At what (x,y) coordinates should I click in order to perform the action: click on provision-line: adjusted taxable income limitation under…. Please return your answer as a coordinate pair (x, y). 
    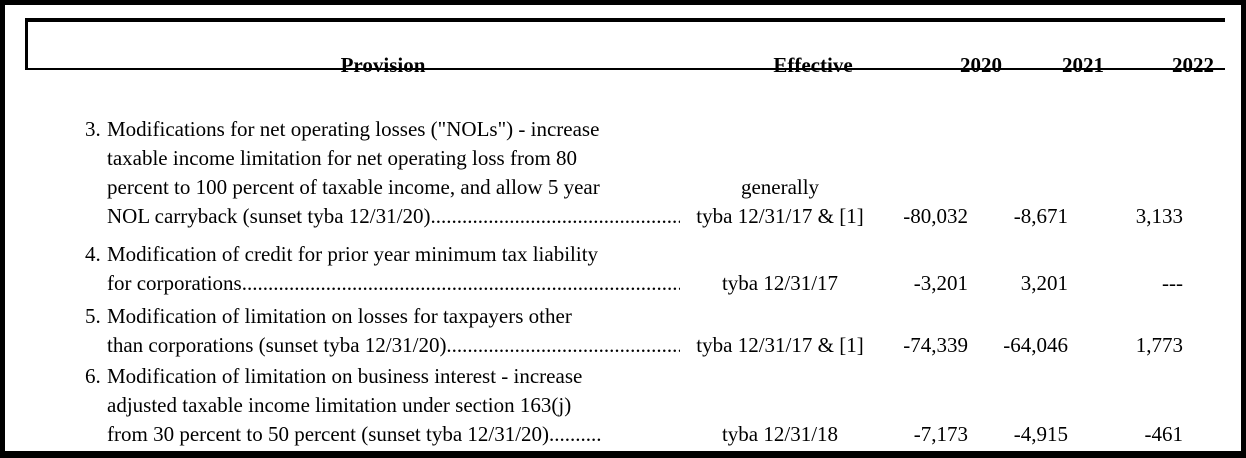
    Looking at the image, I should click on (339, 405).